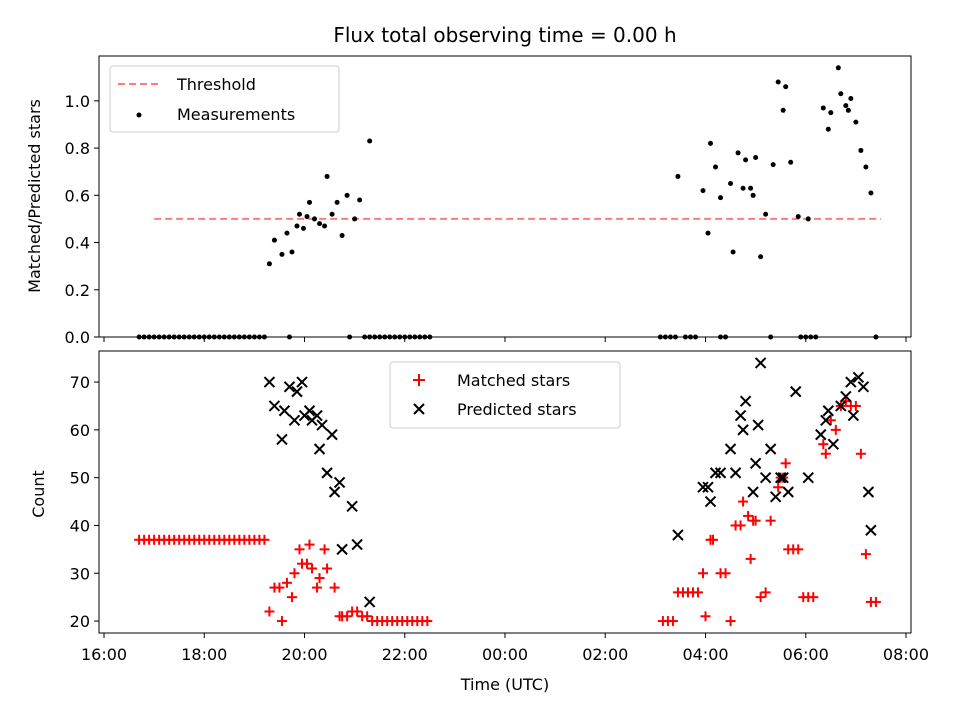 The height and width of the screenshot is (720, 960). I want to click on legend-measurements-label: Measurements, so click(236, 114).